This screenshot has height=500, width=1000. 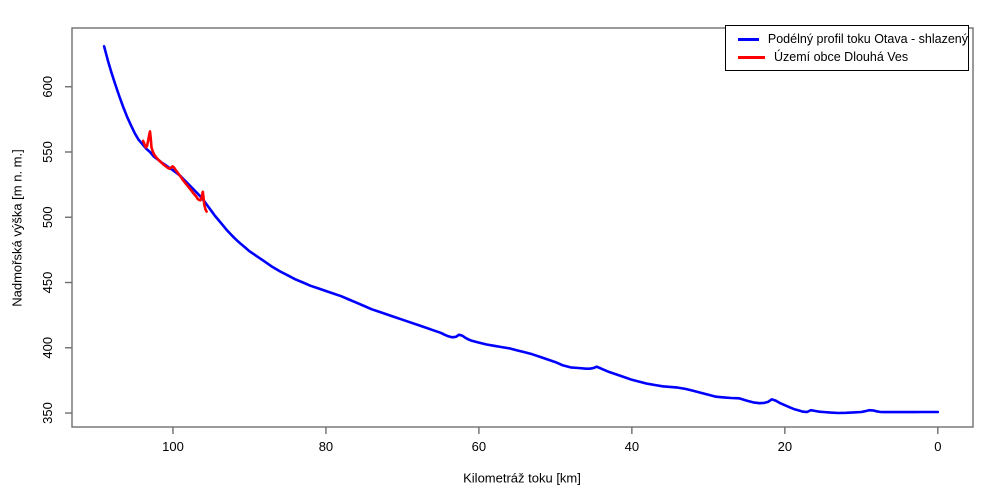 What do you see at coordinates (937, 446) in the screenshot?
I see `x-tick-label: 0` at bounding box center [937, 446].